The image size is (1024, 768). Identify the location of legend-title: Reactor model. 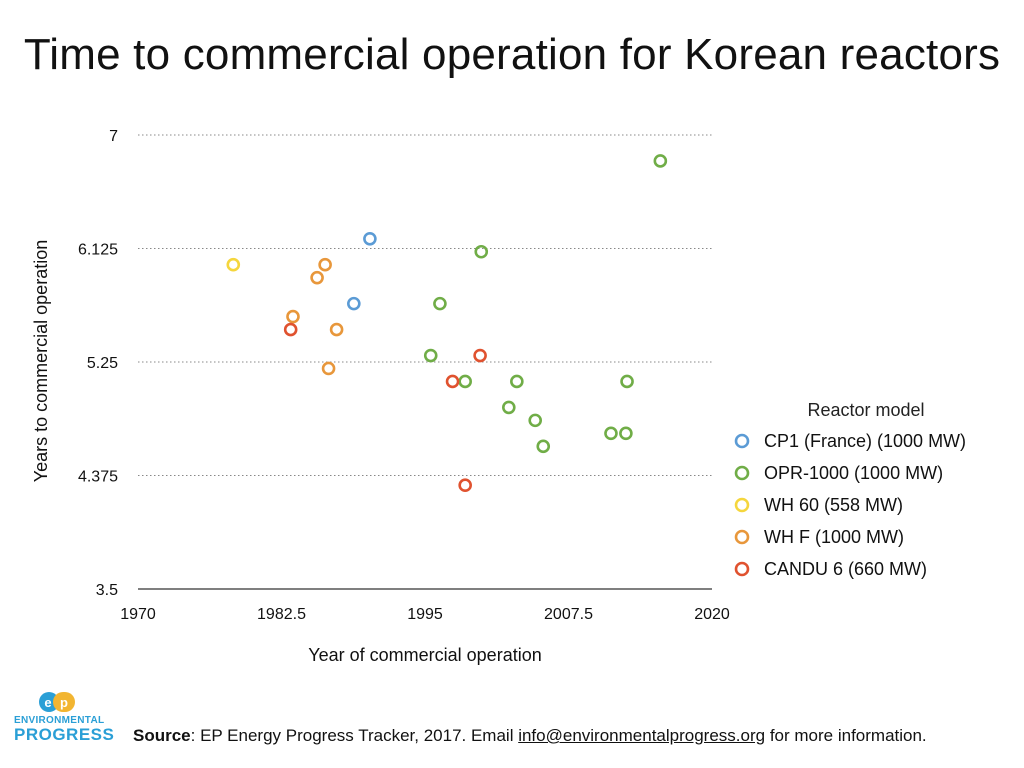
(865, 410).